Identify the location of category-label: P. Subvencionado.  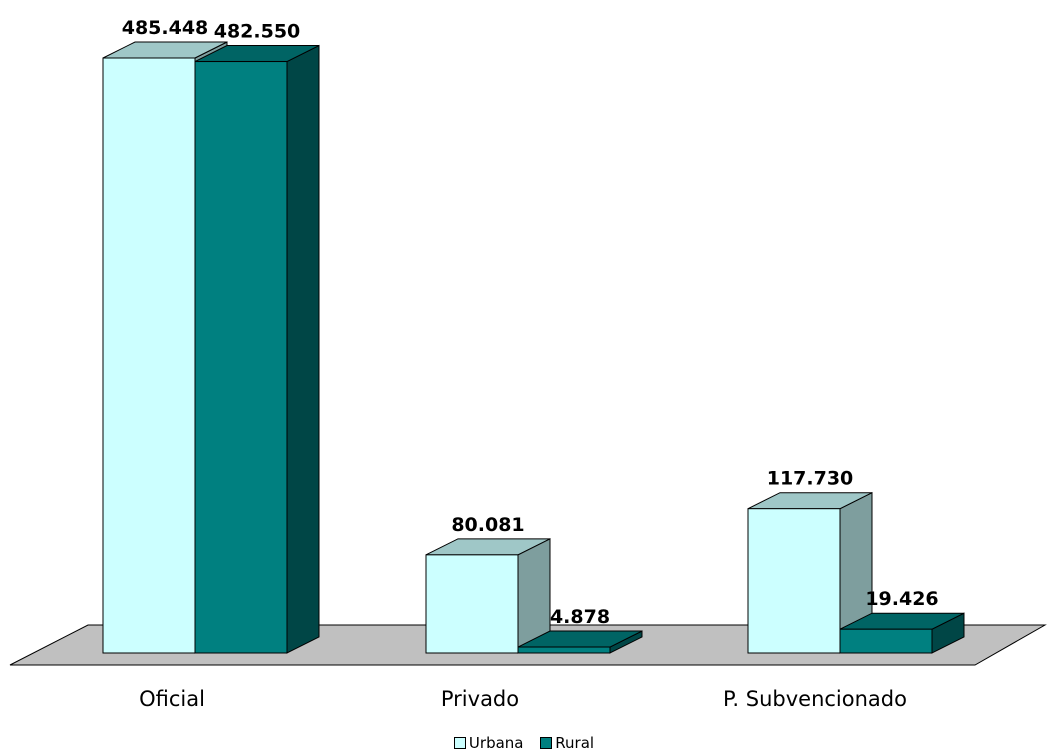
(815, 699).